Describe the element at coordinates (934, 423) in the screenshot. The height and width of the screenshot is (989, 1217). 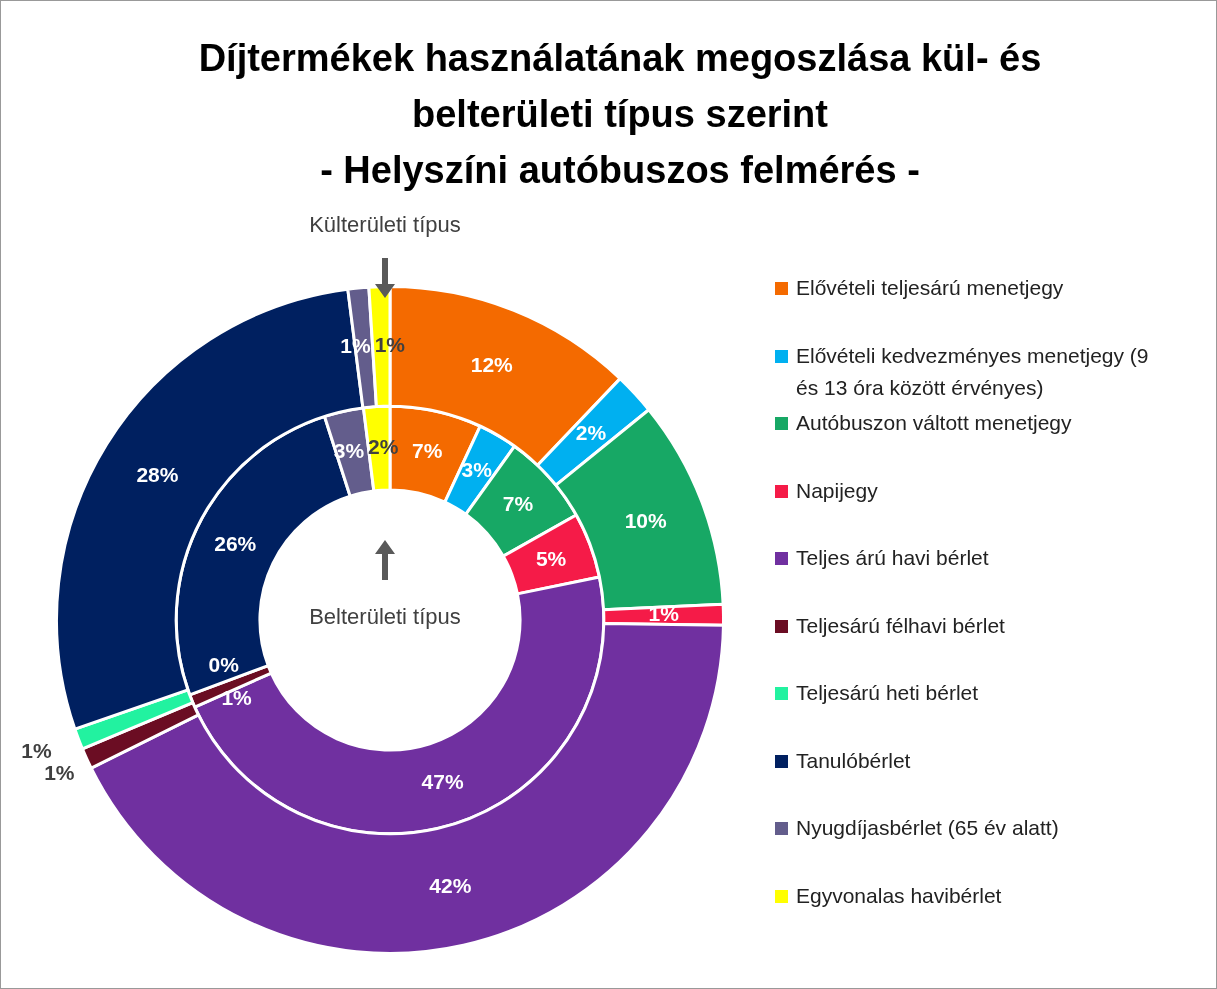
I see `legend-label: Autóbuszon váltott menetjegy` at that location.